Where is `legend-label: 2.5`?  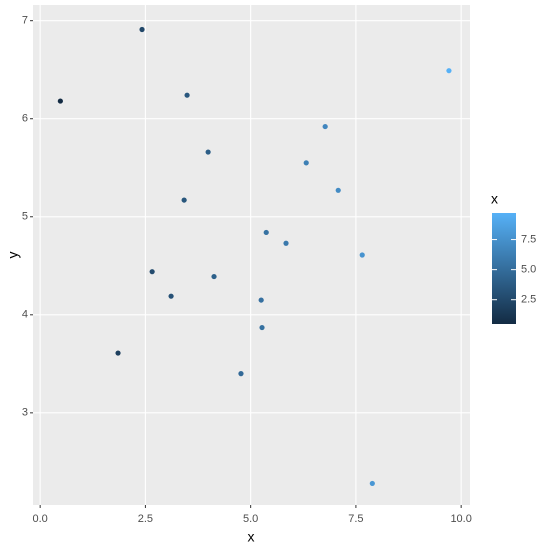 legend-label: 2.5 is located at coordinates (528, 300).